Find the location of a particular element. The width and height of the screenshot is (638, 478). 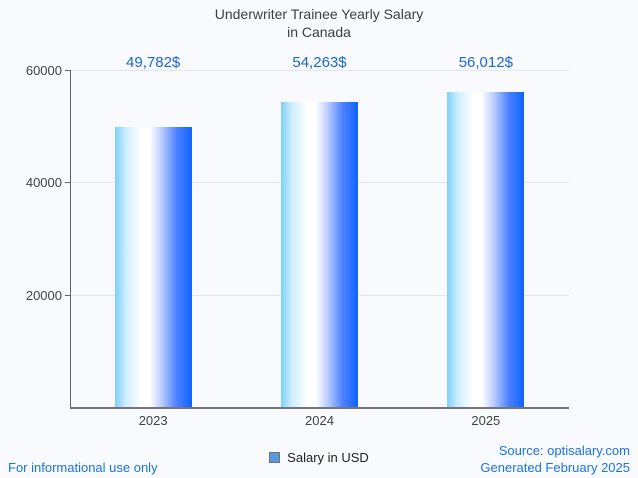

legend: Salary in USD is located at coordinates (319, 457).